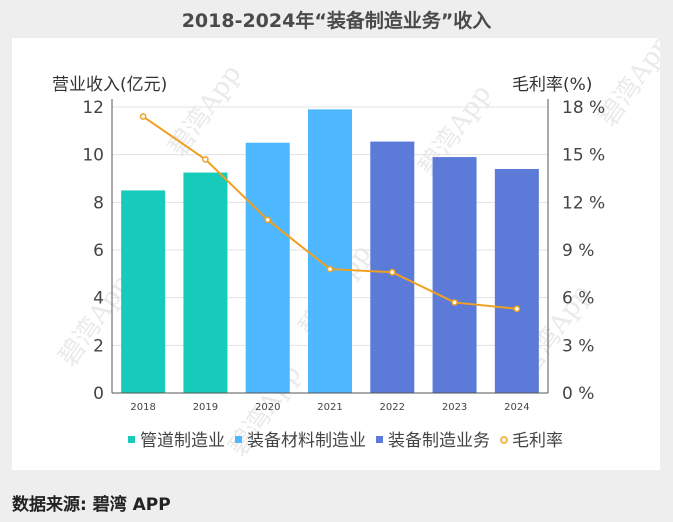  Describe the element at coordinates (91, 505) in the screenshot. I see `source-note: 数据来源: 碧湾 APP` at that location.